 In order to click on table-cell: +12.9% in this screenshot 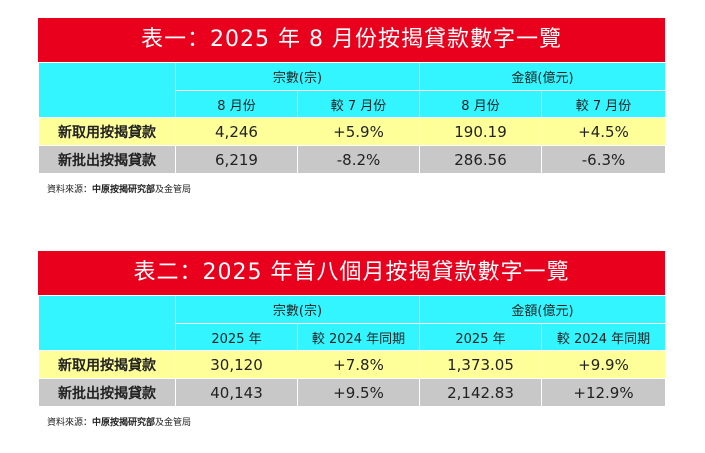, I will do `click(603, 392)`.